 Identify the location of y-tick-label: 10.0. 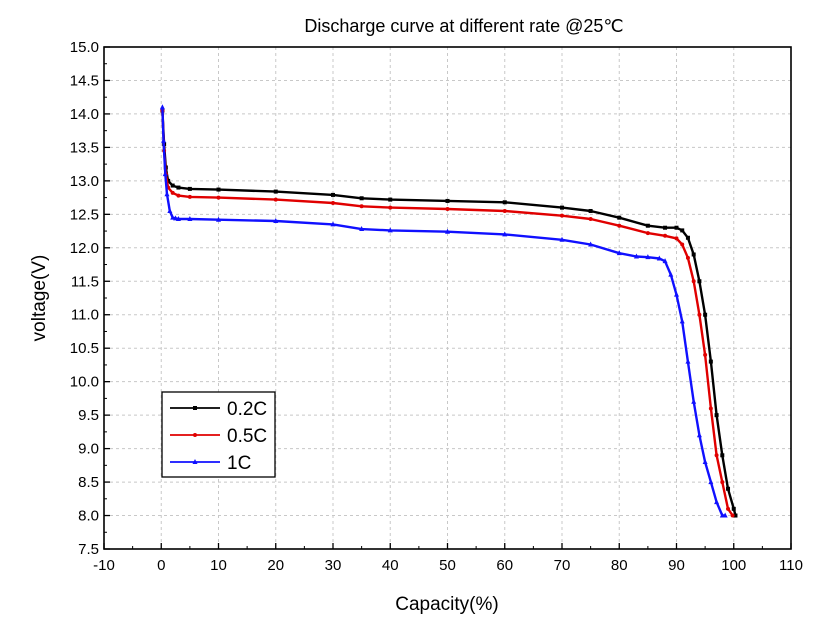
(84, 382).